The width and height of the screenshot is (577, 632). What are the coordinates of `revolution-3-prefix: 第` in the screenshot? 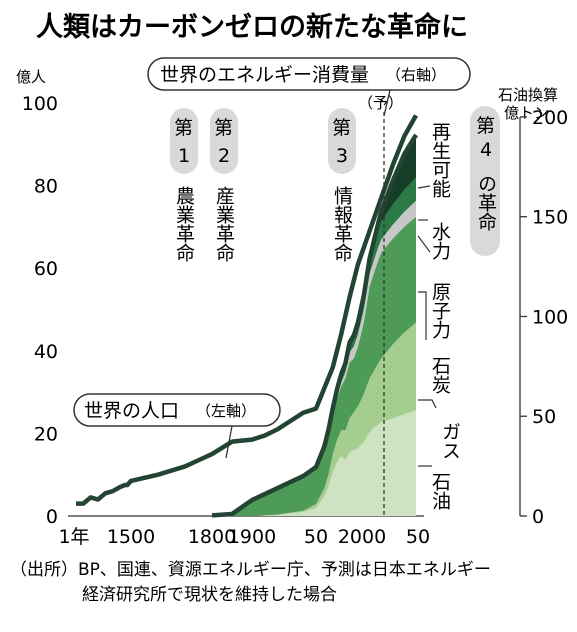 It's located at (341, 128).